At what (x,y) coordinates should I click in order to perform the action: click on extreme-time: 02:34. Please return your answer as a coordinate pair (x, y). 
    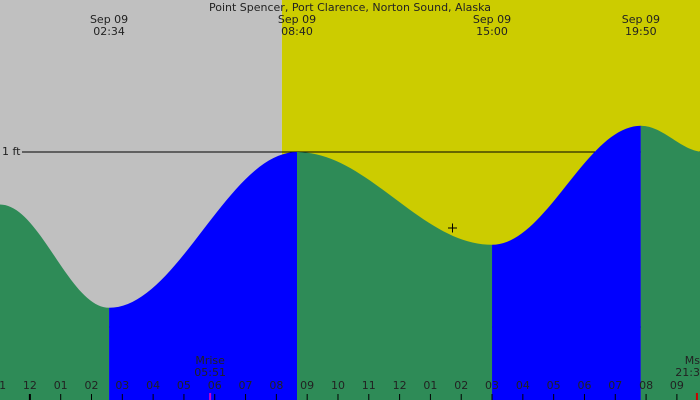
    Looking at the image, I should click on (109, 31).